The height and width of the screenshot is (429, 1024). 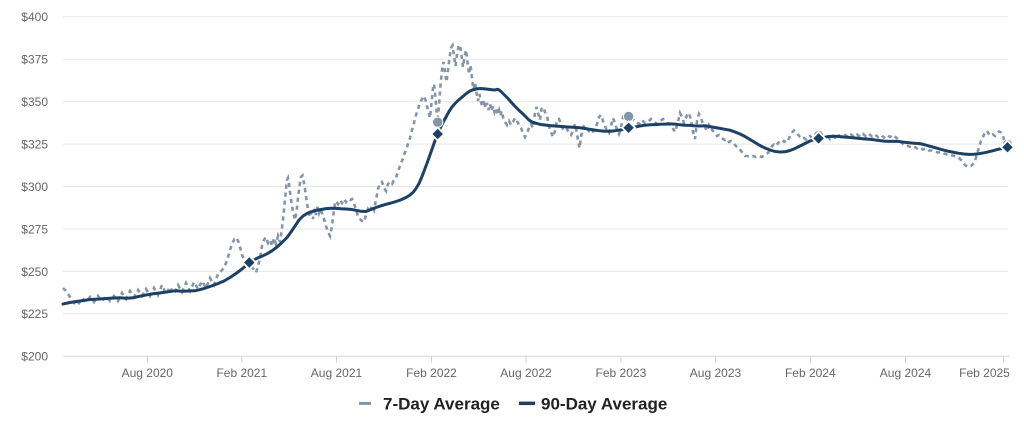 I want to click on svg-text: Aug 2022, so click(x=526, y=373).